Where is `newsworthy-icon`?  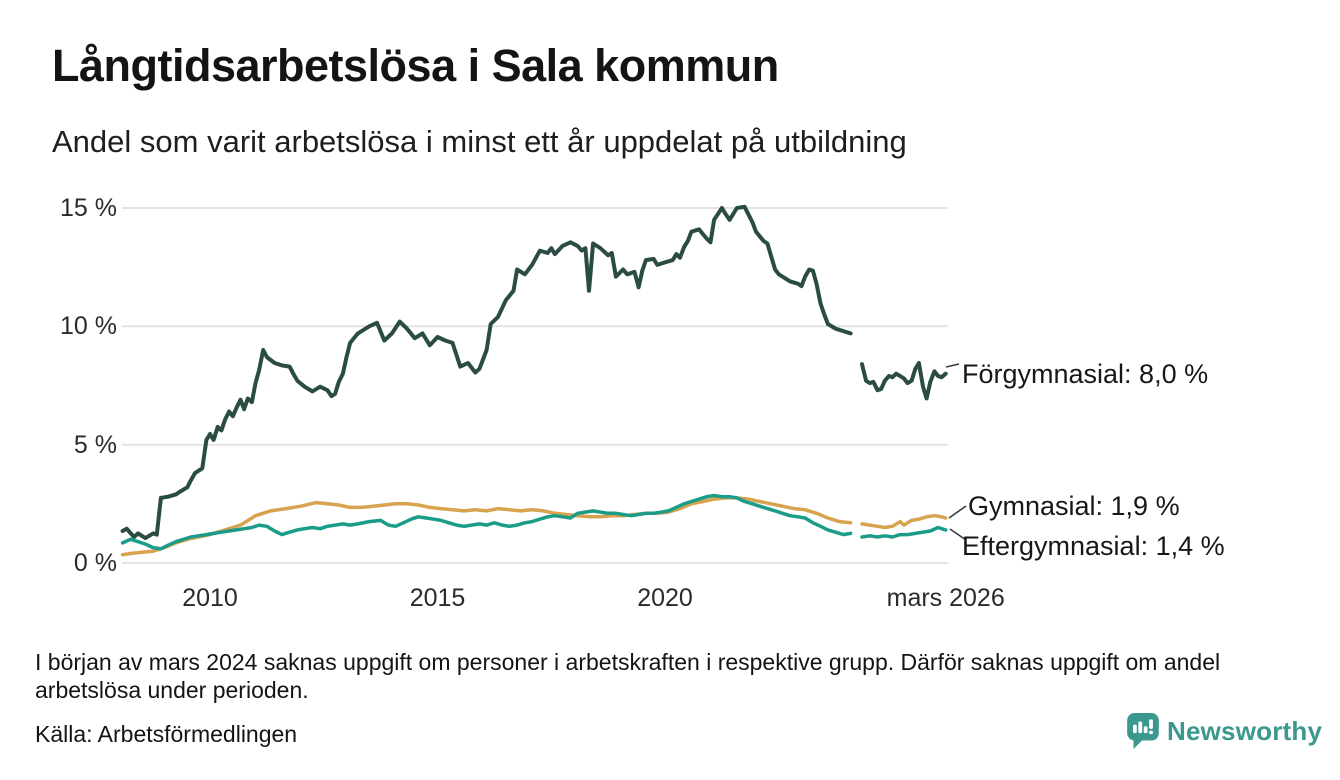 newsworthy-icon is located at coordinates (1143, 731).